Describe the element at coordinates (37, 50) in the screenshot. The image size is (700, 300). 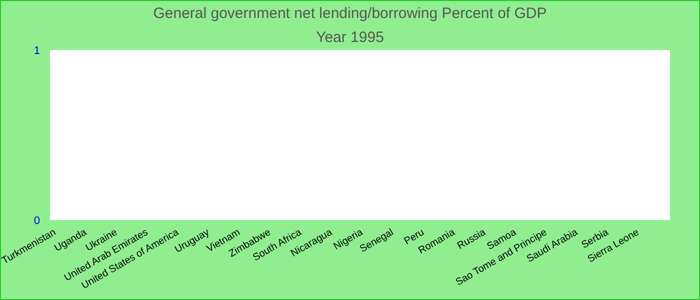
I see `y-tick-label: 1` at that location.